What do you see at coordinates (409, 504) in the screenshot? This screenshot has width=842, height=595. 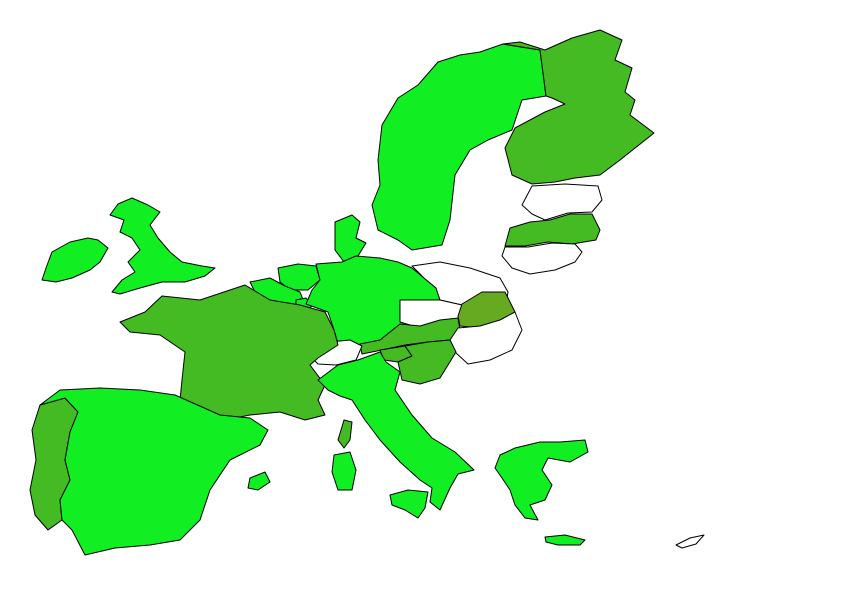 I see `region-sicily` at bounding box center [409, 504].